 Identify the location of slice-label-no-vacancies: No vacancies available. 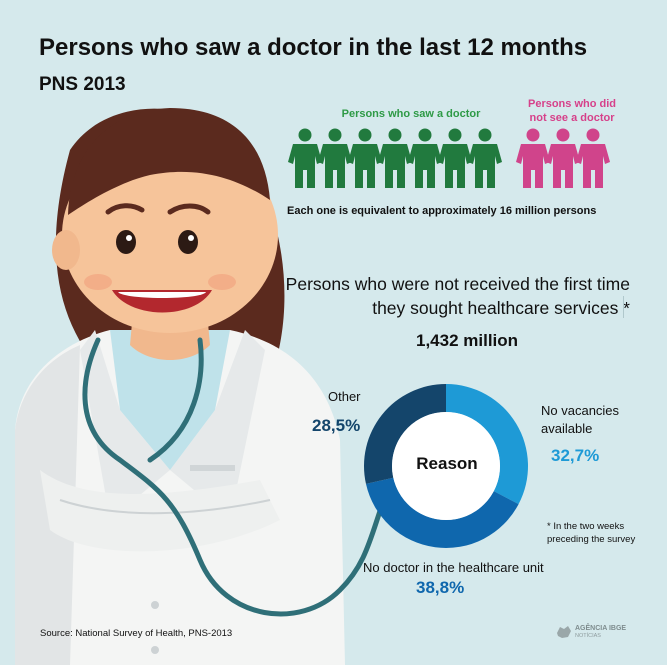
(580, 419).